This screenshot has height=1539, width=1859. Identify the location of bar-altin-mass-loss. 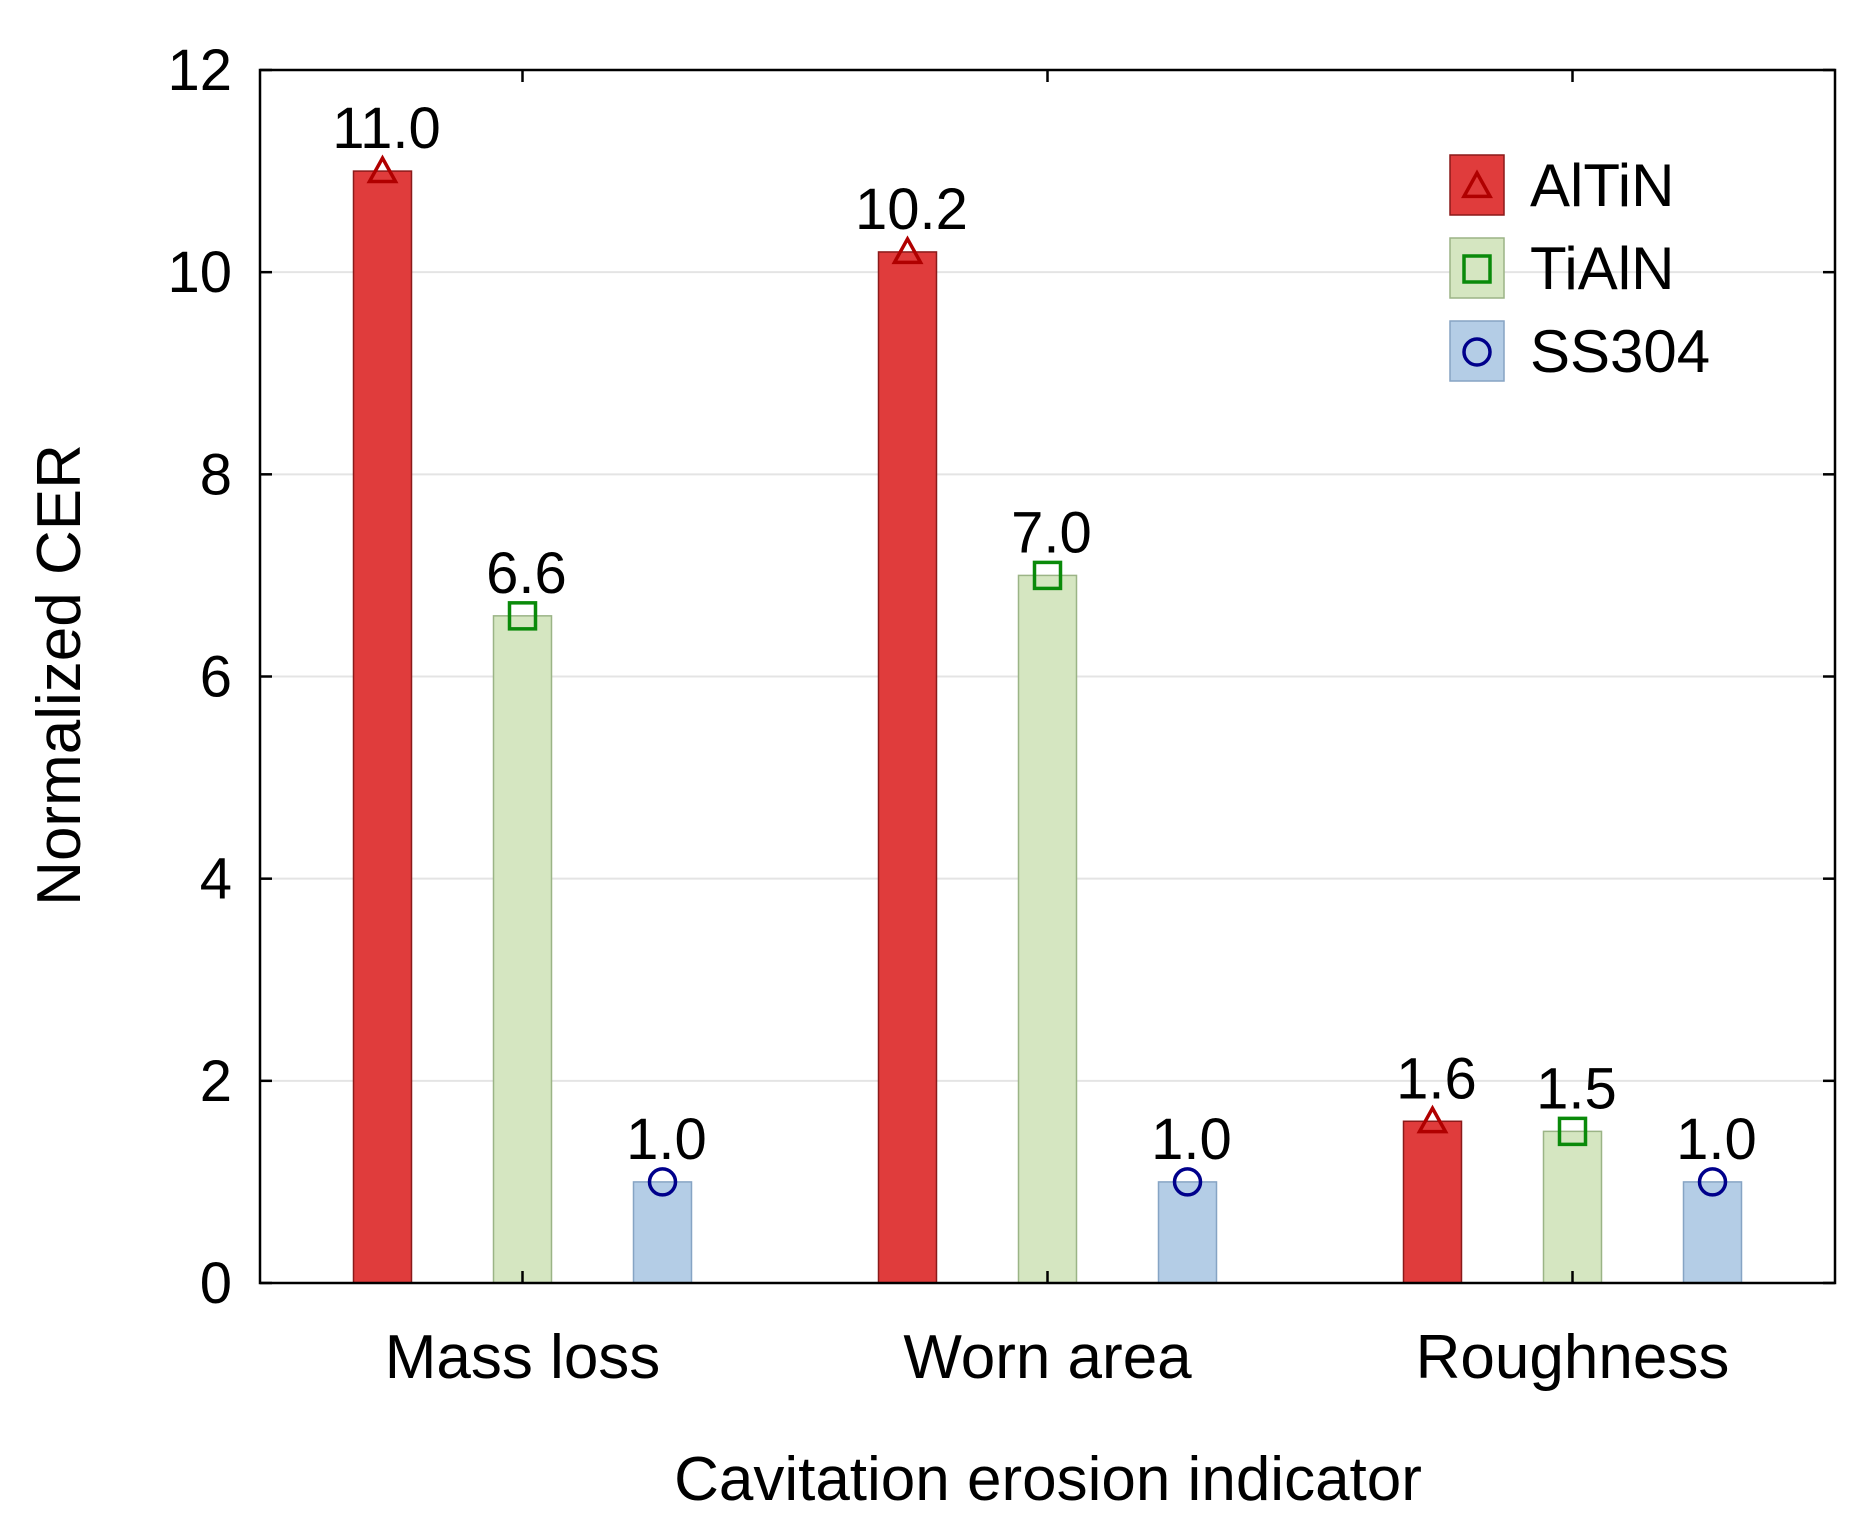
(382, 727).